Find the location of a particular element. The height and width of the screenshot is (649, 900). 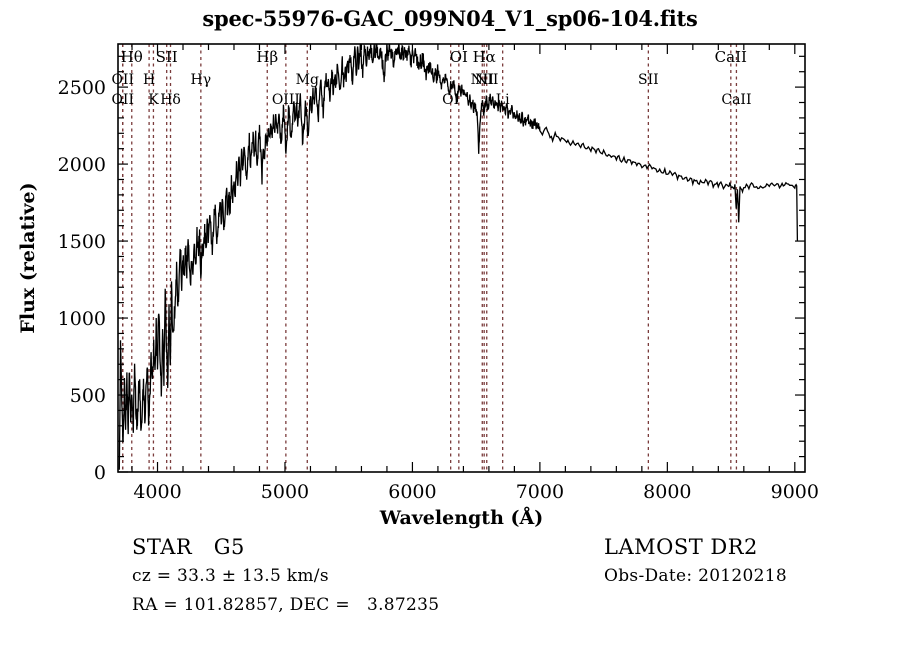

x-tick-label: 5000 is located at coordinates (285, 492).